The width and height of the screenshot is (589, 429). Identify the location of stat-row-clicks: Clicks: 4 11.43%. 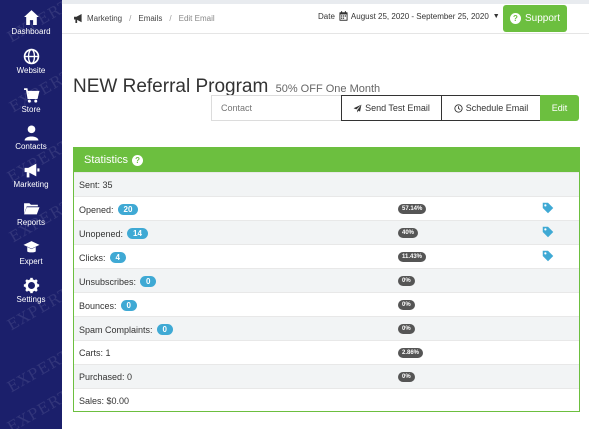
(326, 256).